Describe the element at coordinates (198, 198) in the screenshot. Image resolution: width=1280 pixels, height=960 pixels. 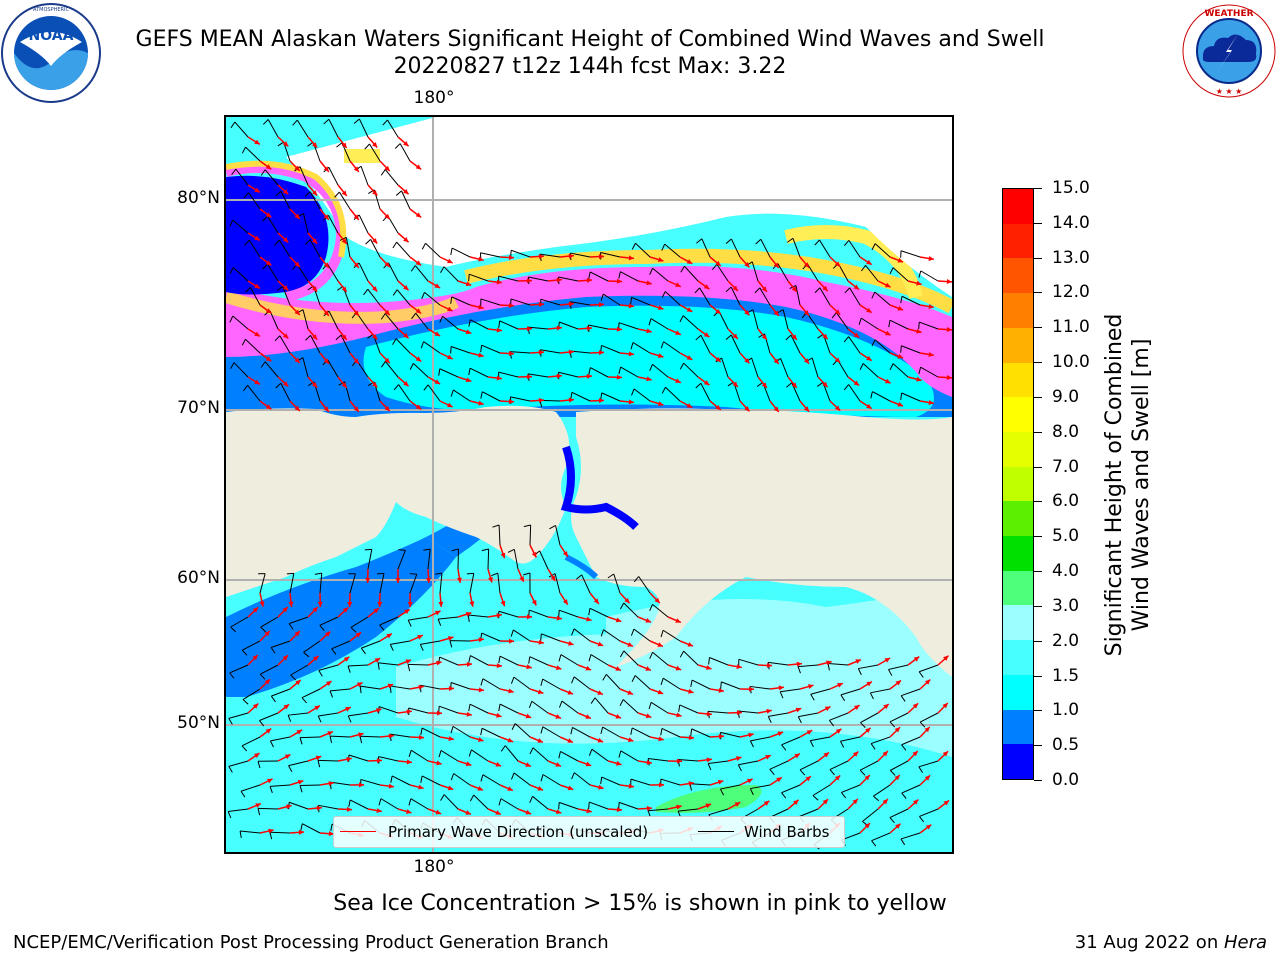
I see `lat-label-80: 80°N` at that location.